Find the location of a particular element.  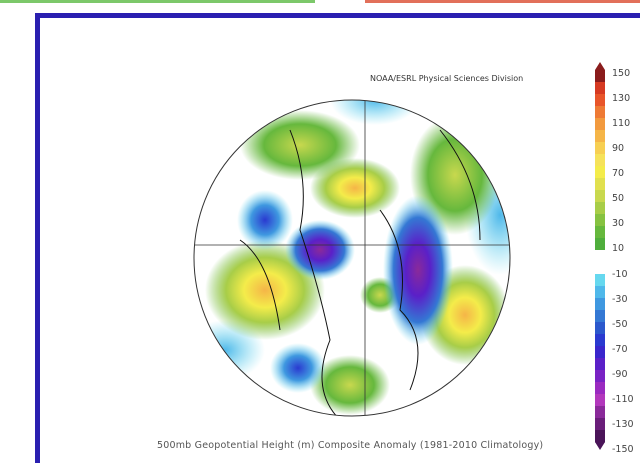

colorbar-label: -130 is located at coordinates (623, 424).